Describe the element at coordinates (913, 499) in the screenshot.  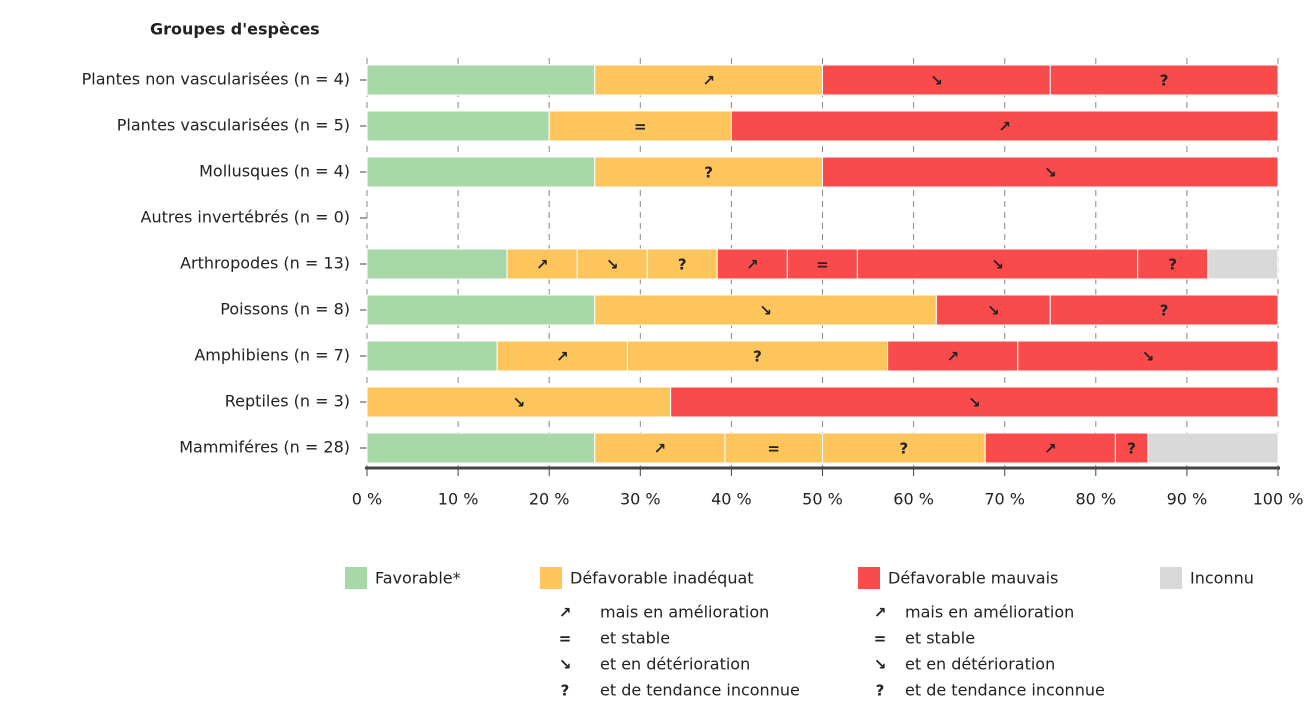
I see `x-tick-label: 60 %` at that location.